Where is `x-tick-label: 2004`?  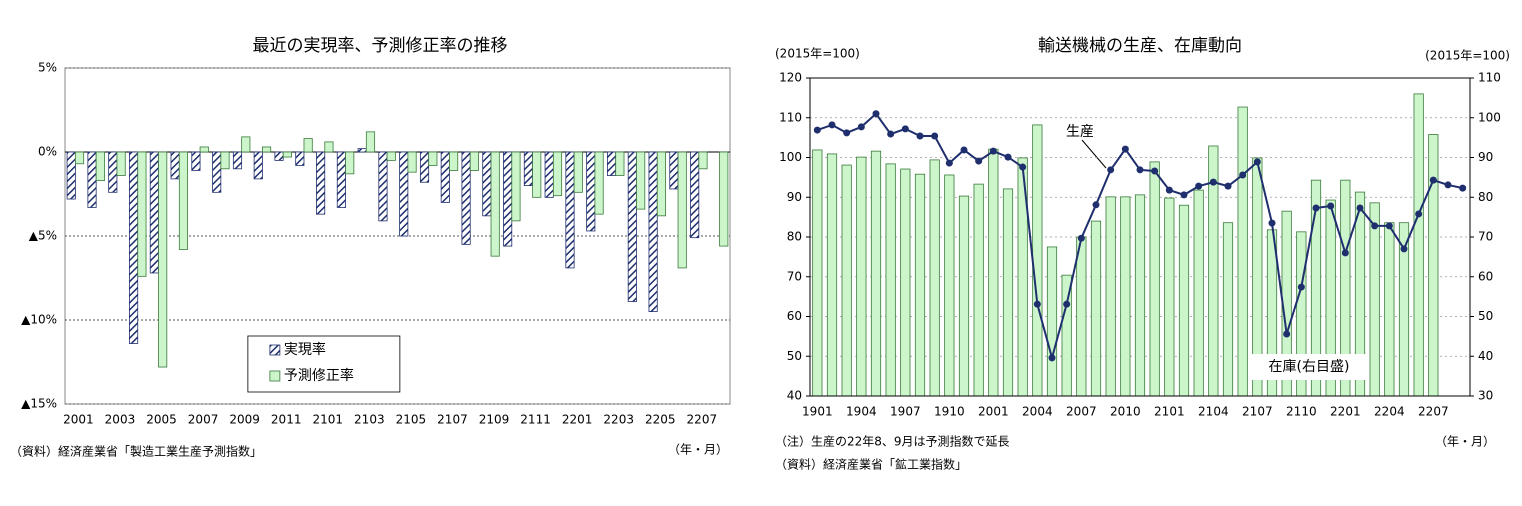
x-tick-label: 2004 is located at coordinates (1037, 412).